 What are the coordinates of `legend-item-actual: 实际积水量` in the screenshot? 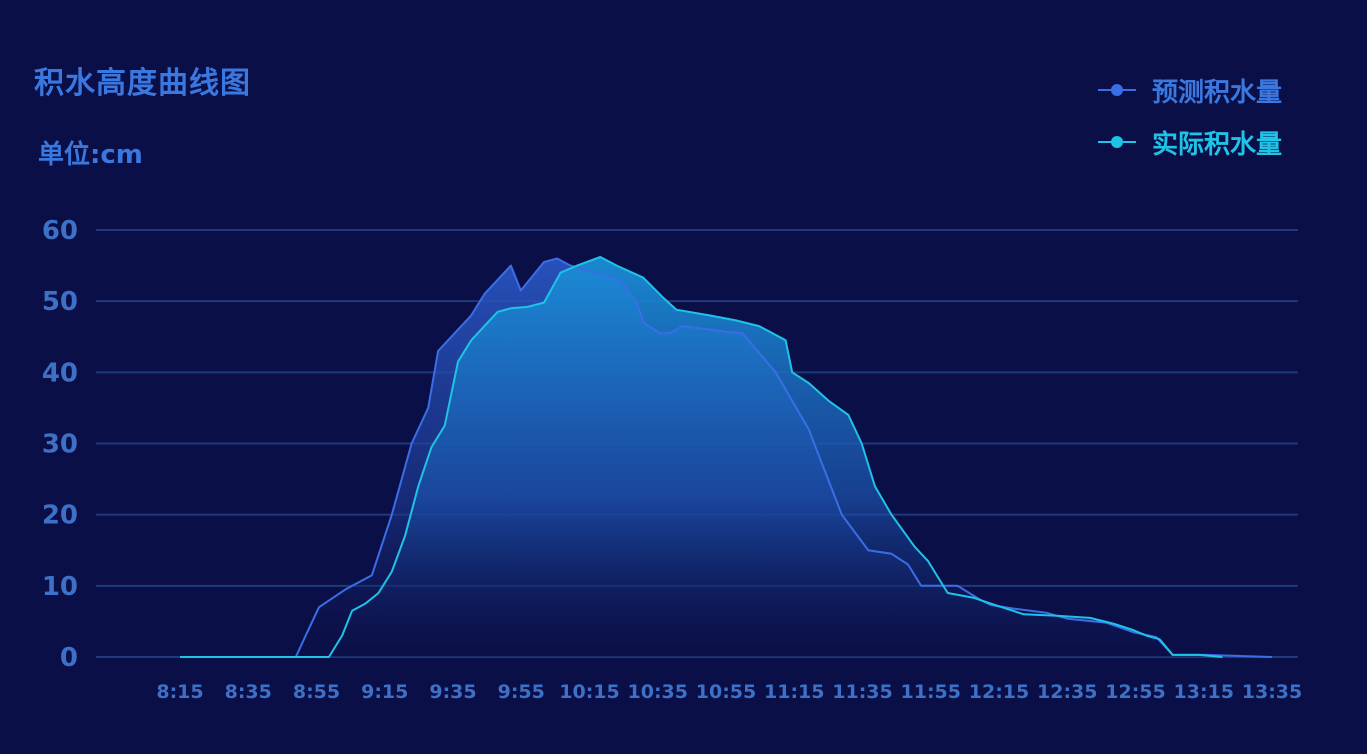 It's located at (1190, 142).